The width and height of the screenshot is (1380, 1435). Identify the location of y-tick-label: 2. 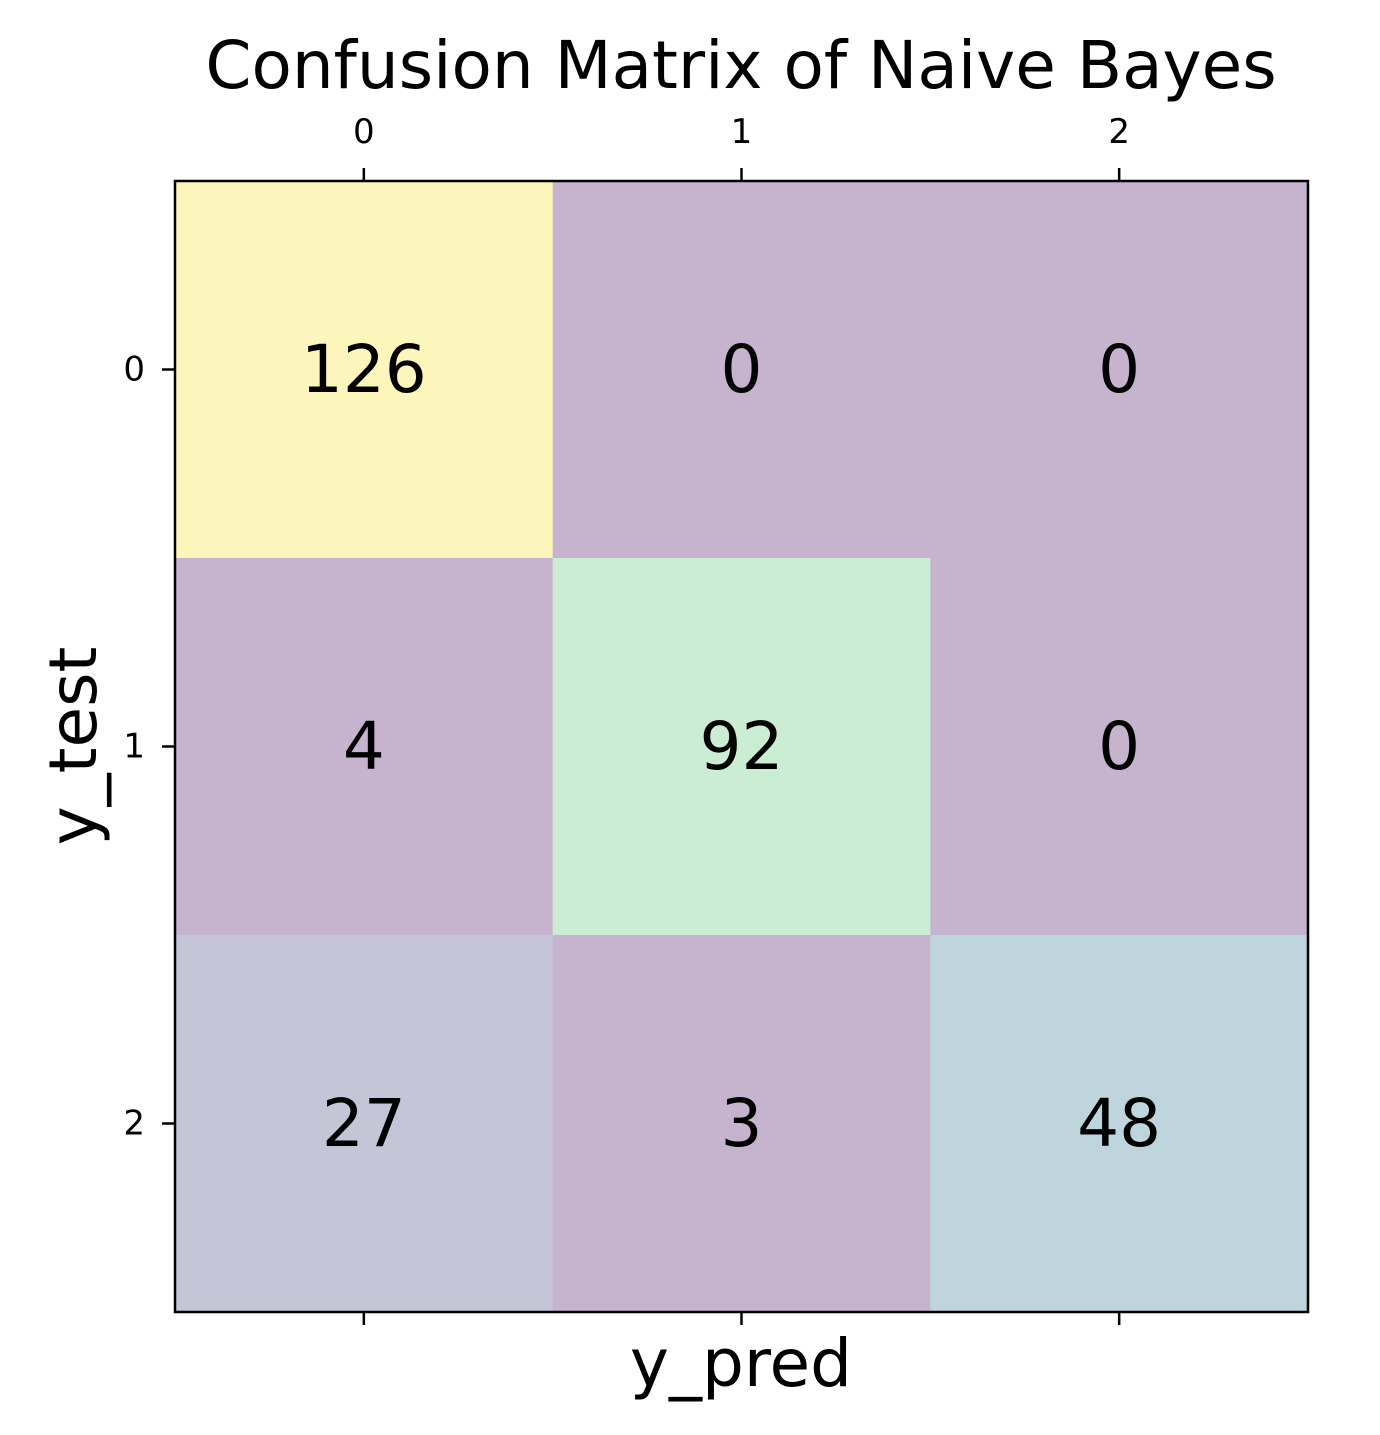
(134, 1124).